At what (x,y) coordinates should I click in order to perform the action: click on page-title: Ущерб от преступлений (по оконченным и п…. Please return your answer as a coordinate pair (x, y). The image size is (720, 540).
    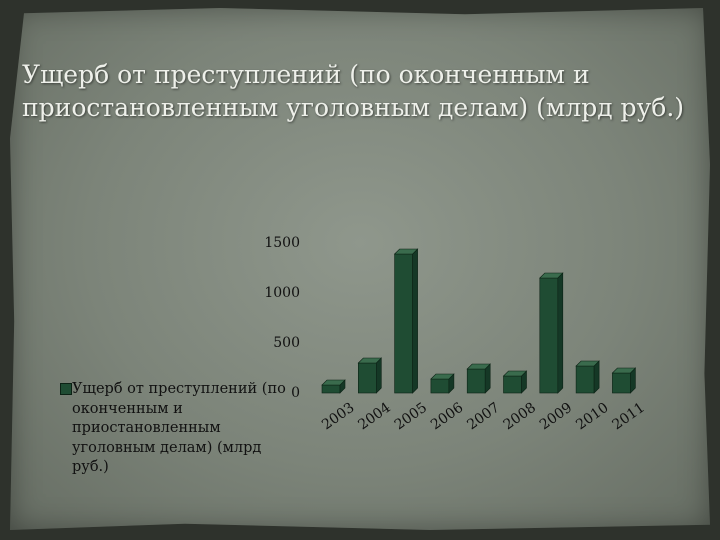
    Looking at the image, I should click on (353, 91).